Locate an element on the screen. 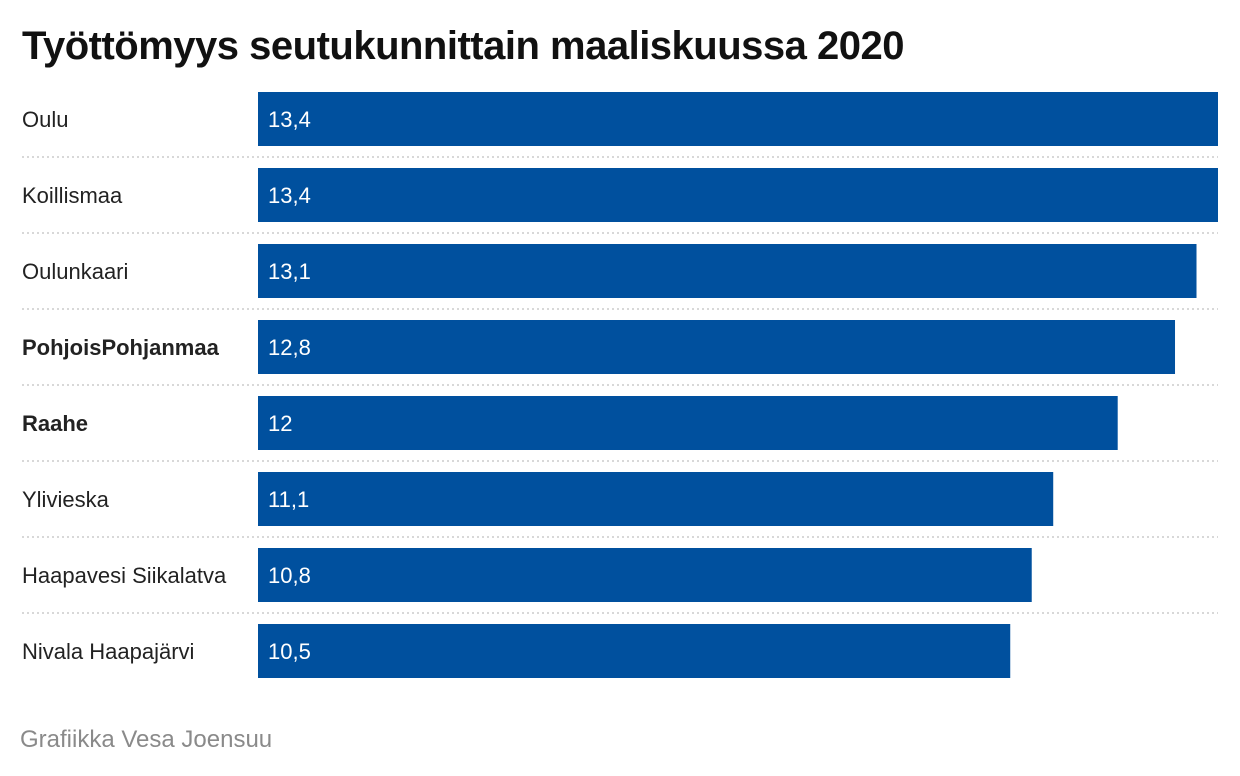  category-label: Koillismaa is located at coordinates (72, 195).